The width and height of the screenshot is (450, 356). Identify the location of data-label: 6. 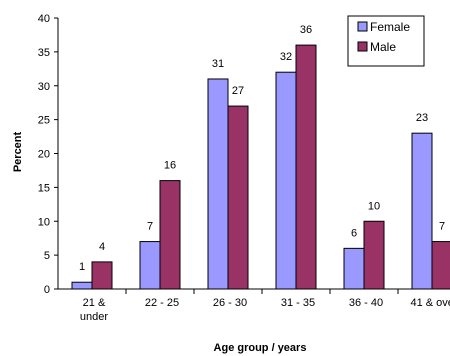
(354, 233).